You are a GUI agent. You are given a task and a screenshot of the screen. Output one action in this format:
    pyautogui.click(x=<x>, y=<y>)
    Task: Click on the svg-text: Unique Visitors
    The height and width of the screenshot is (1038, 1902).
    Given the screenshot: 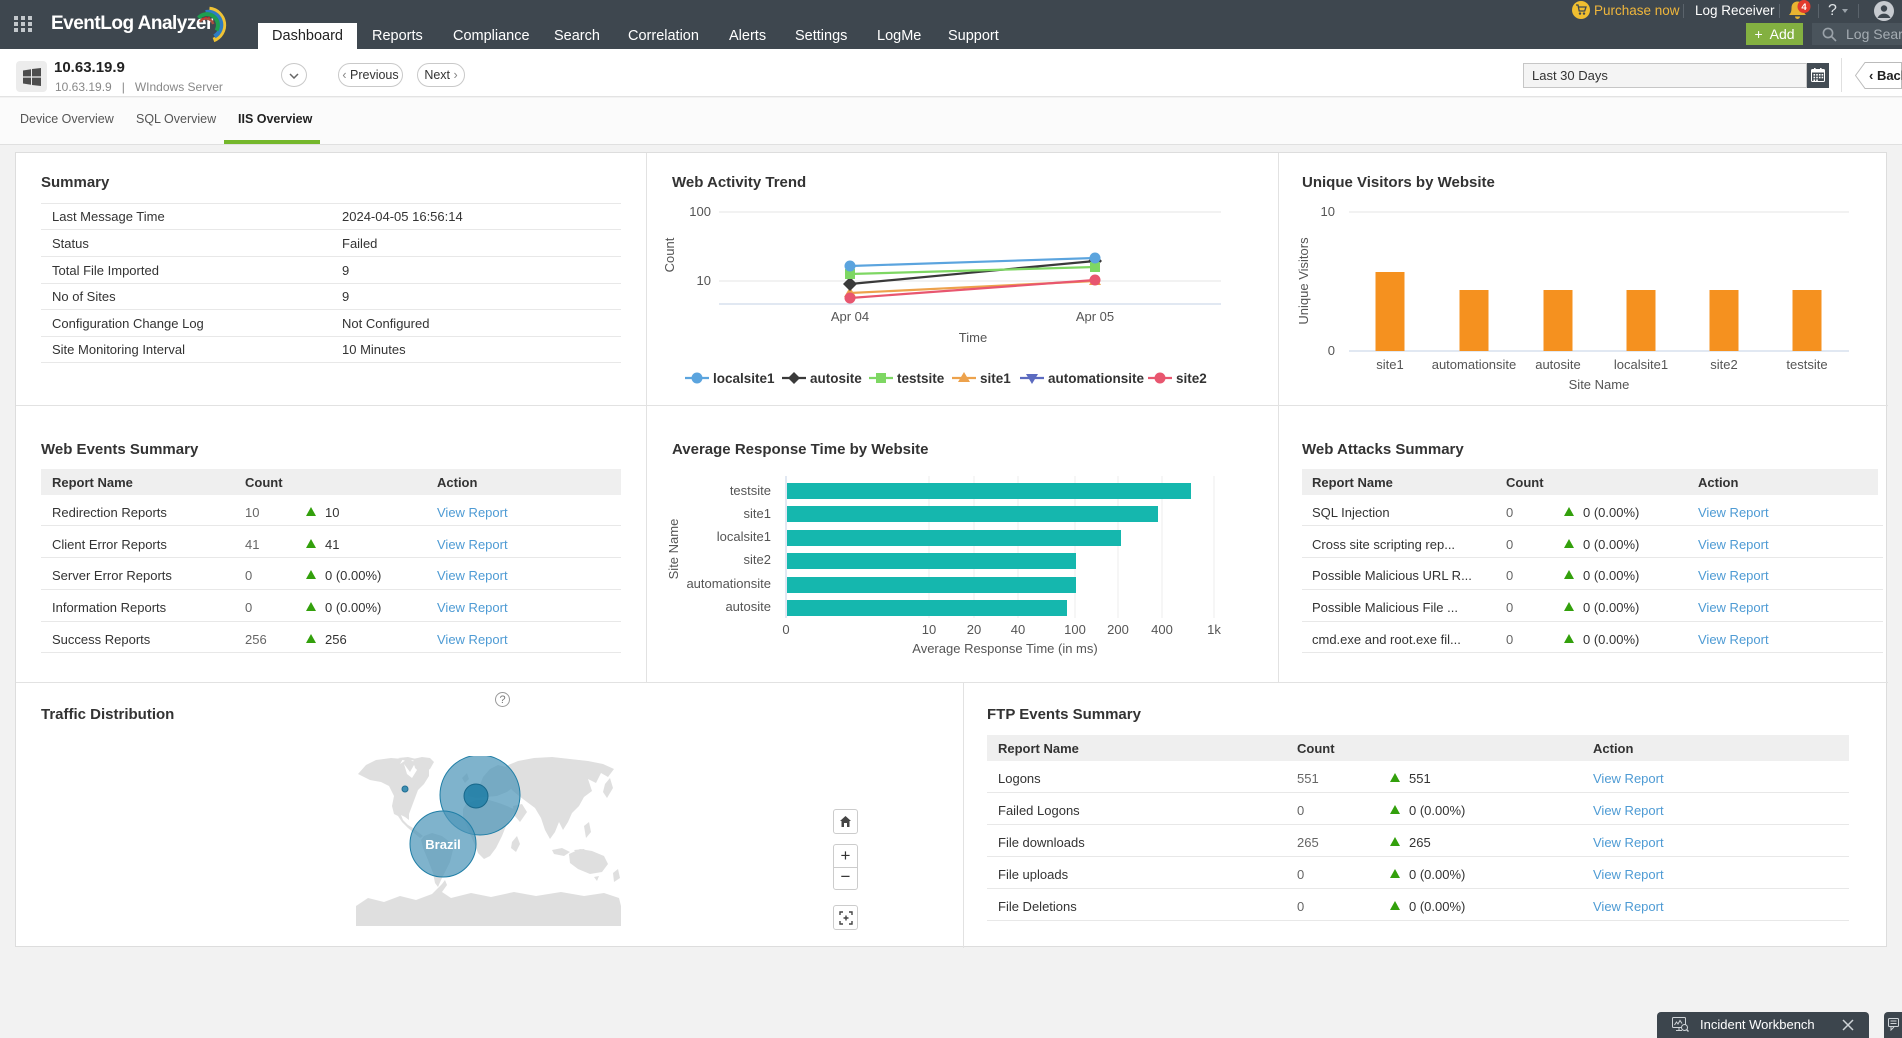 What is the action you would take?
    pyautogui.click(x=1303, y=281)
    